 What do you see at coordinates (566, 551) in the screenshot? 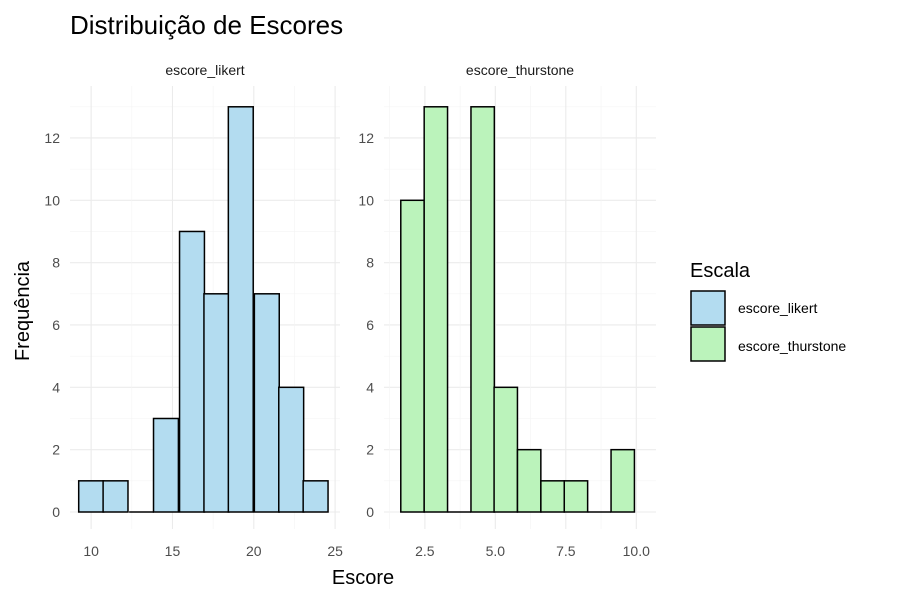
I see `x-tick-label: 7.5` at bounding box center [566, 551].